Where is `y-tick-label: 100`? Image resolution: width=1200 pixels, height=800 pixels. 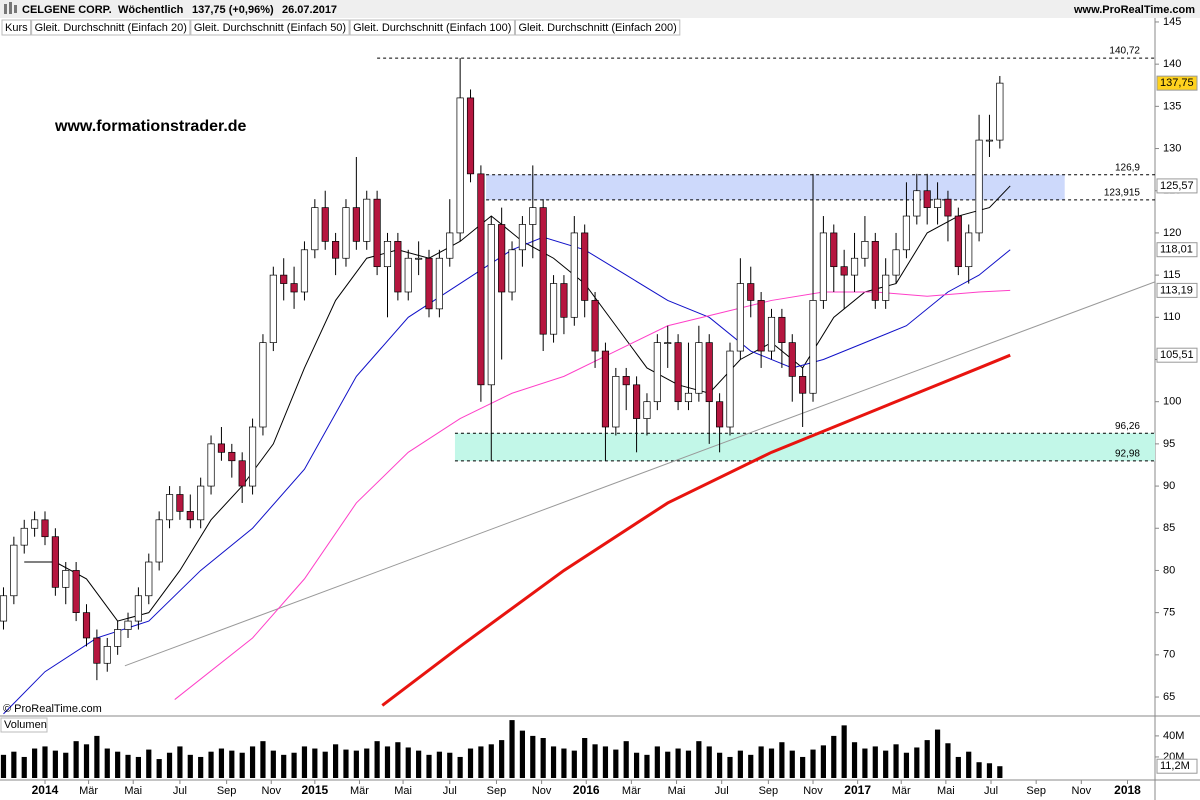 y-tick-label: 100 is located at coordinates (1172, 402).